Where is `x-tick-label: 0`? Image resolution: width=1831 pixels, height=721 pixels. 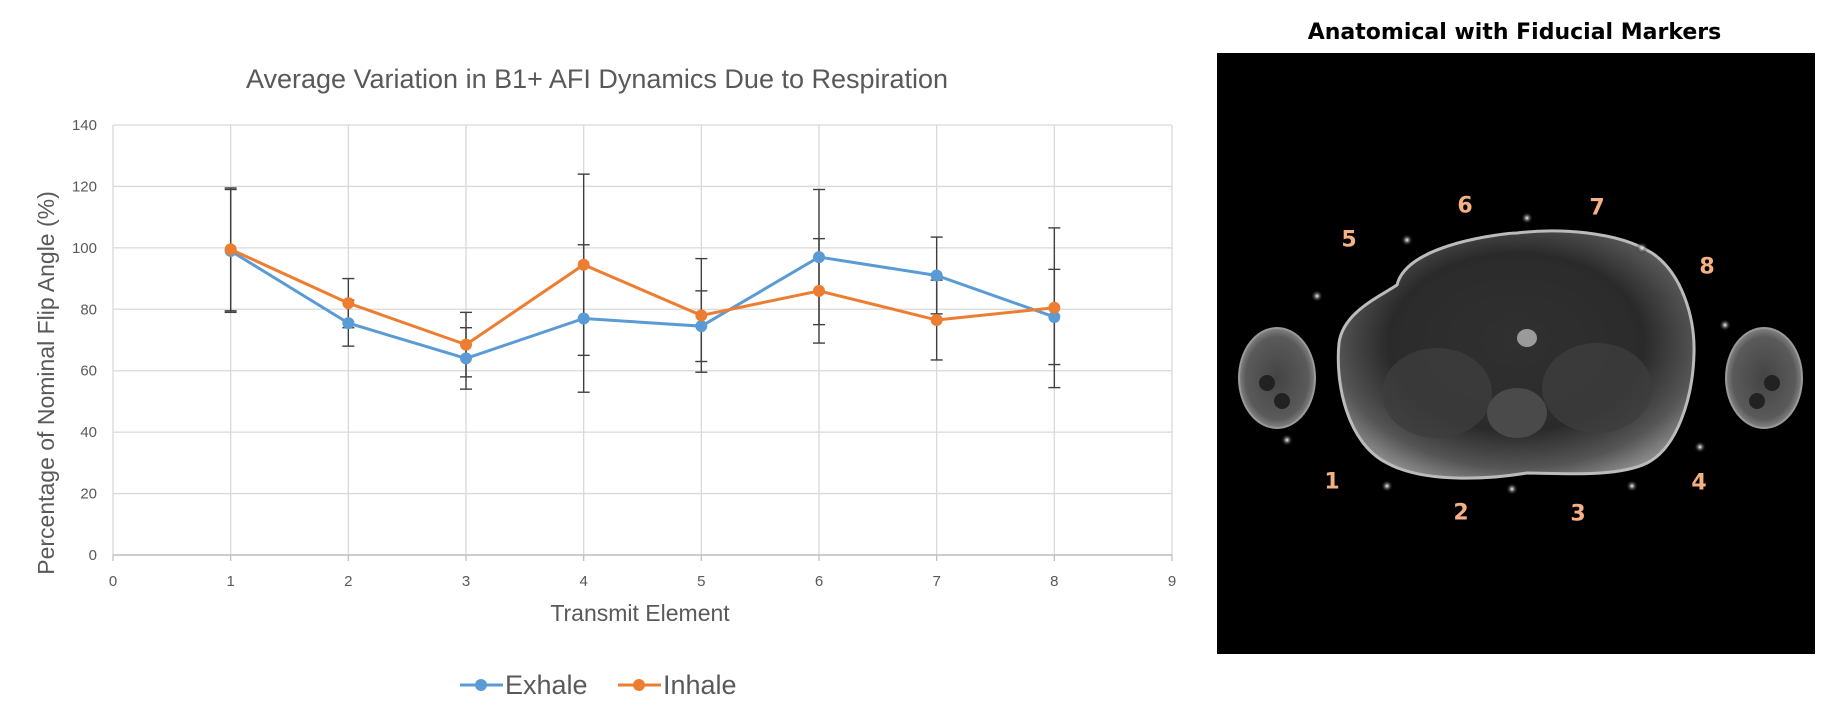 x-tick-label: 0 is located at coordinates (113, 581).